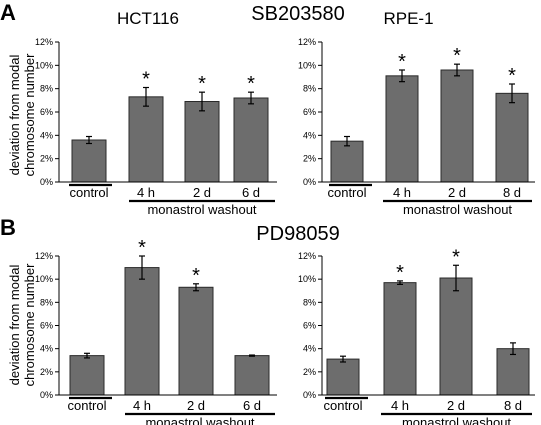 The height and width of the screenshot is (425, 541). I want to click on chart-title: HCT116, so click(148, 18).